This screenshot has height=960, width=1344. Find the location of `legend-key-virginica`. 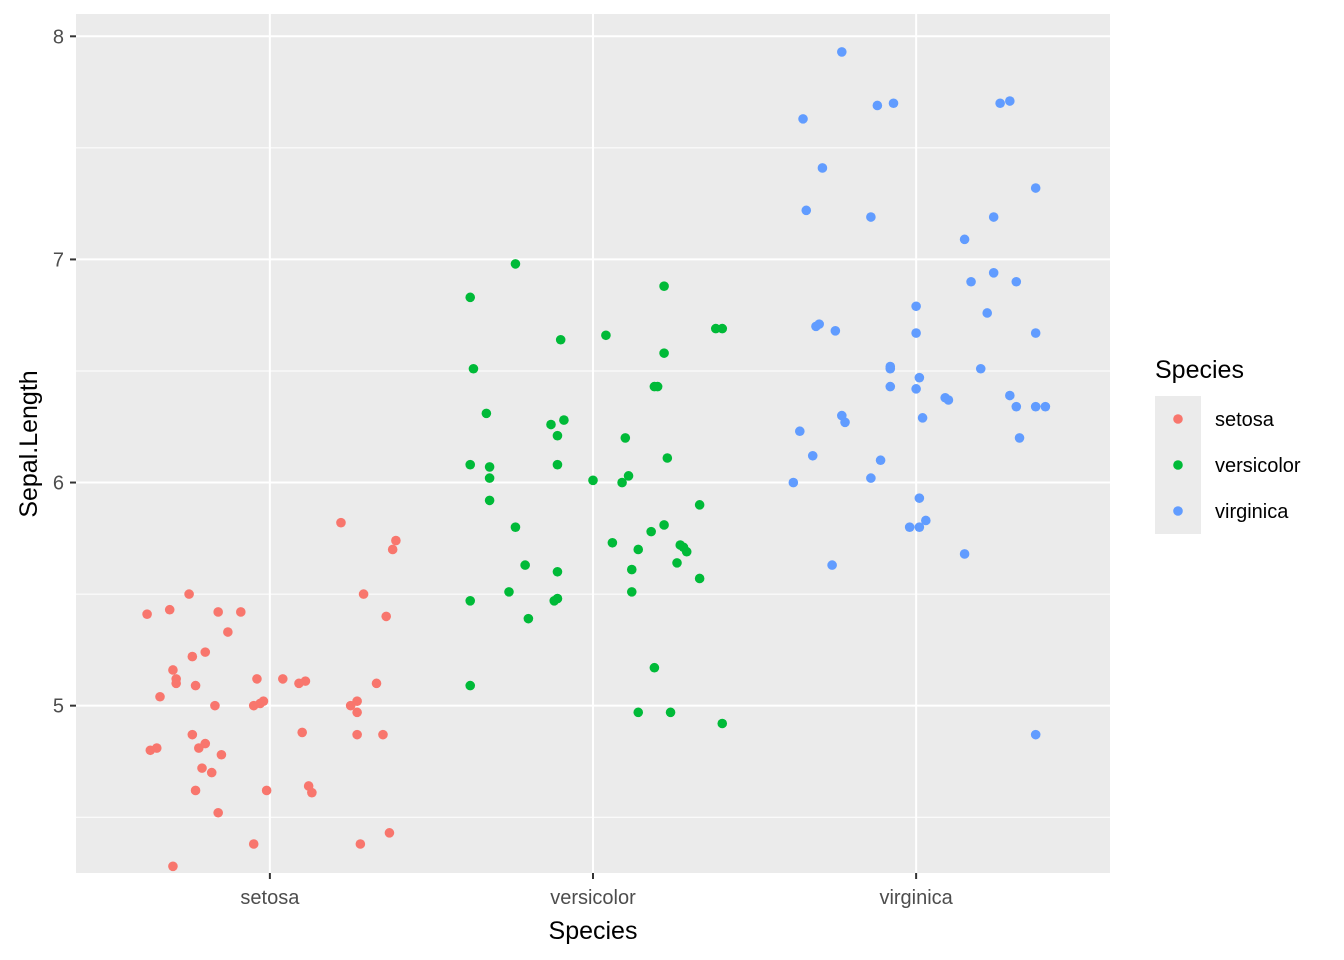

legend-key-virginica is located at coordinates (1178, 511).